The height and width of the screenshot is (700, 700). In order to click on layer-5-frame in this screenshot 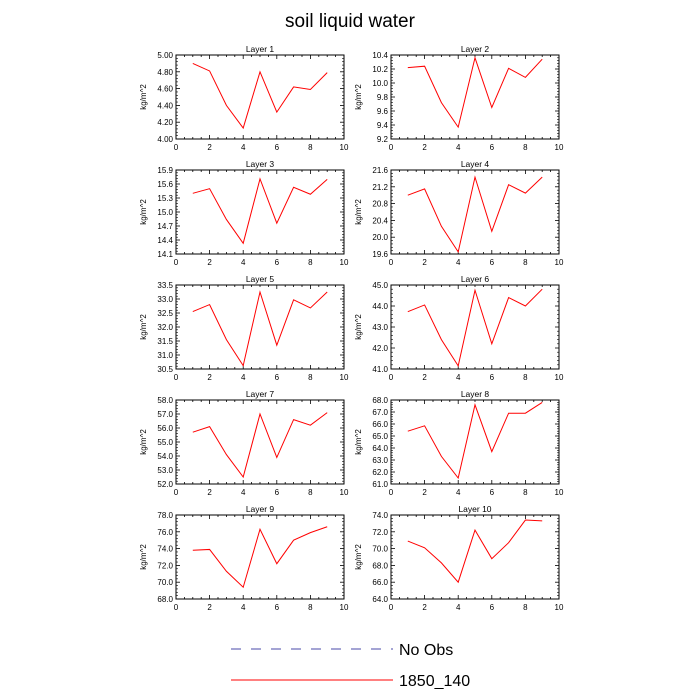, I will do `click(260, 327)`.